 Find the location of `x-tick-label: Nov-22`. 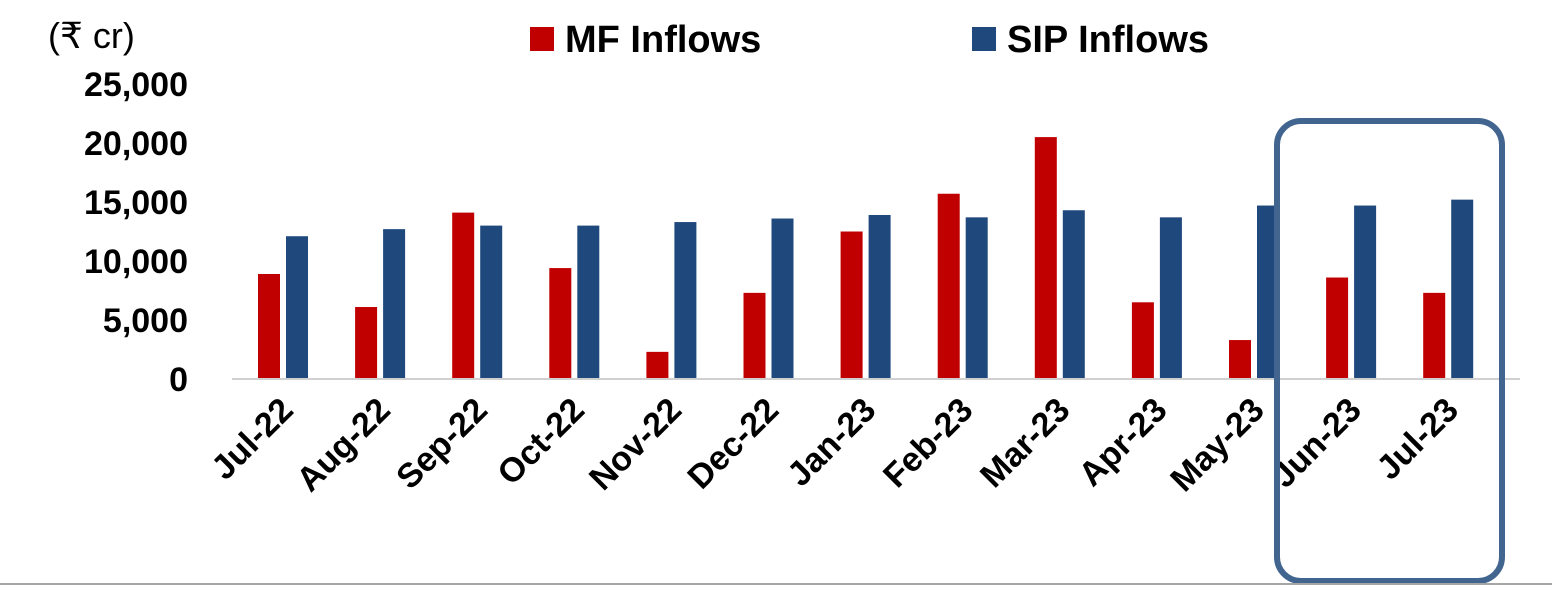

x-tick-label: Nov-22 is located at coordinates (635, 444).